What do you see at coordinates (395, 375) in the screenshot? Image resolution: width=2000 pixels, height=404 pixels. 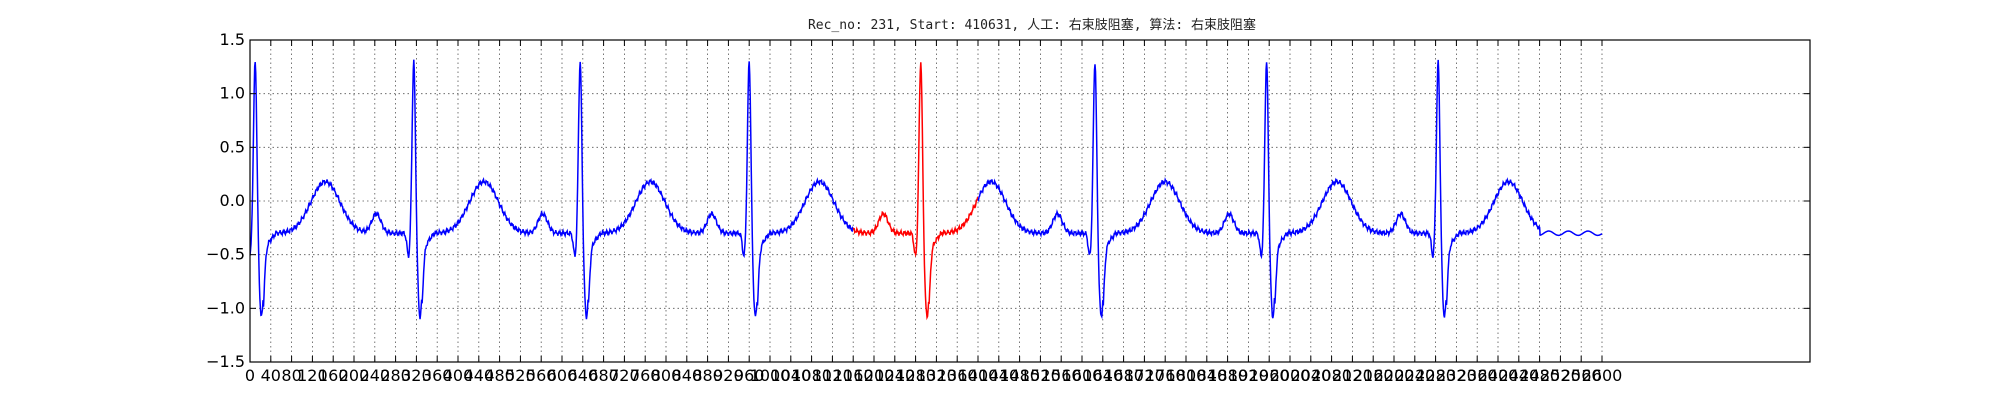 I see `x-tick-label: 280` at bounding box center [395, 375].